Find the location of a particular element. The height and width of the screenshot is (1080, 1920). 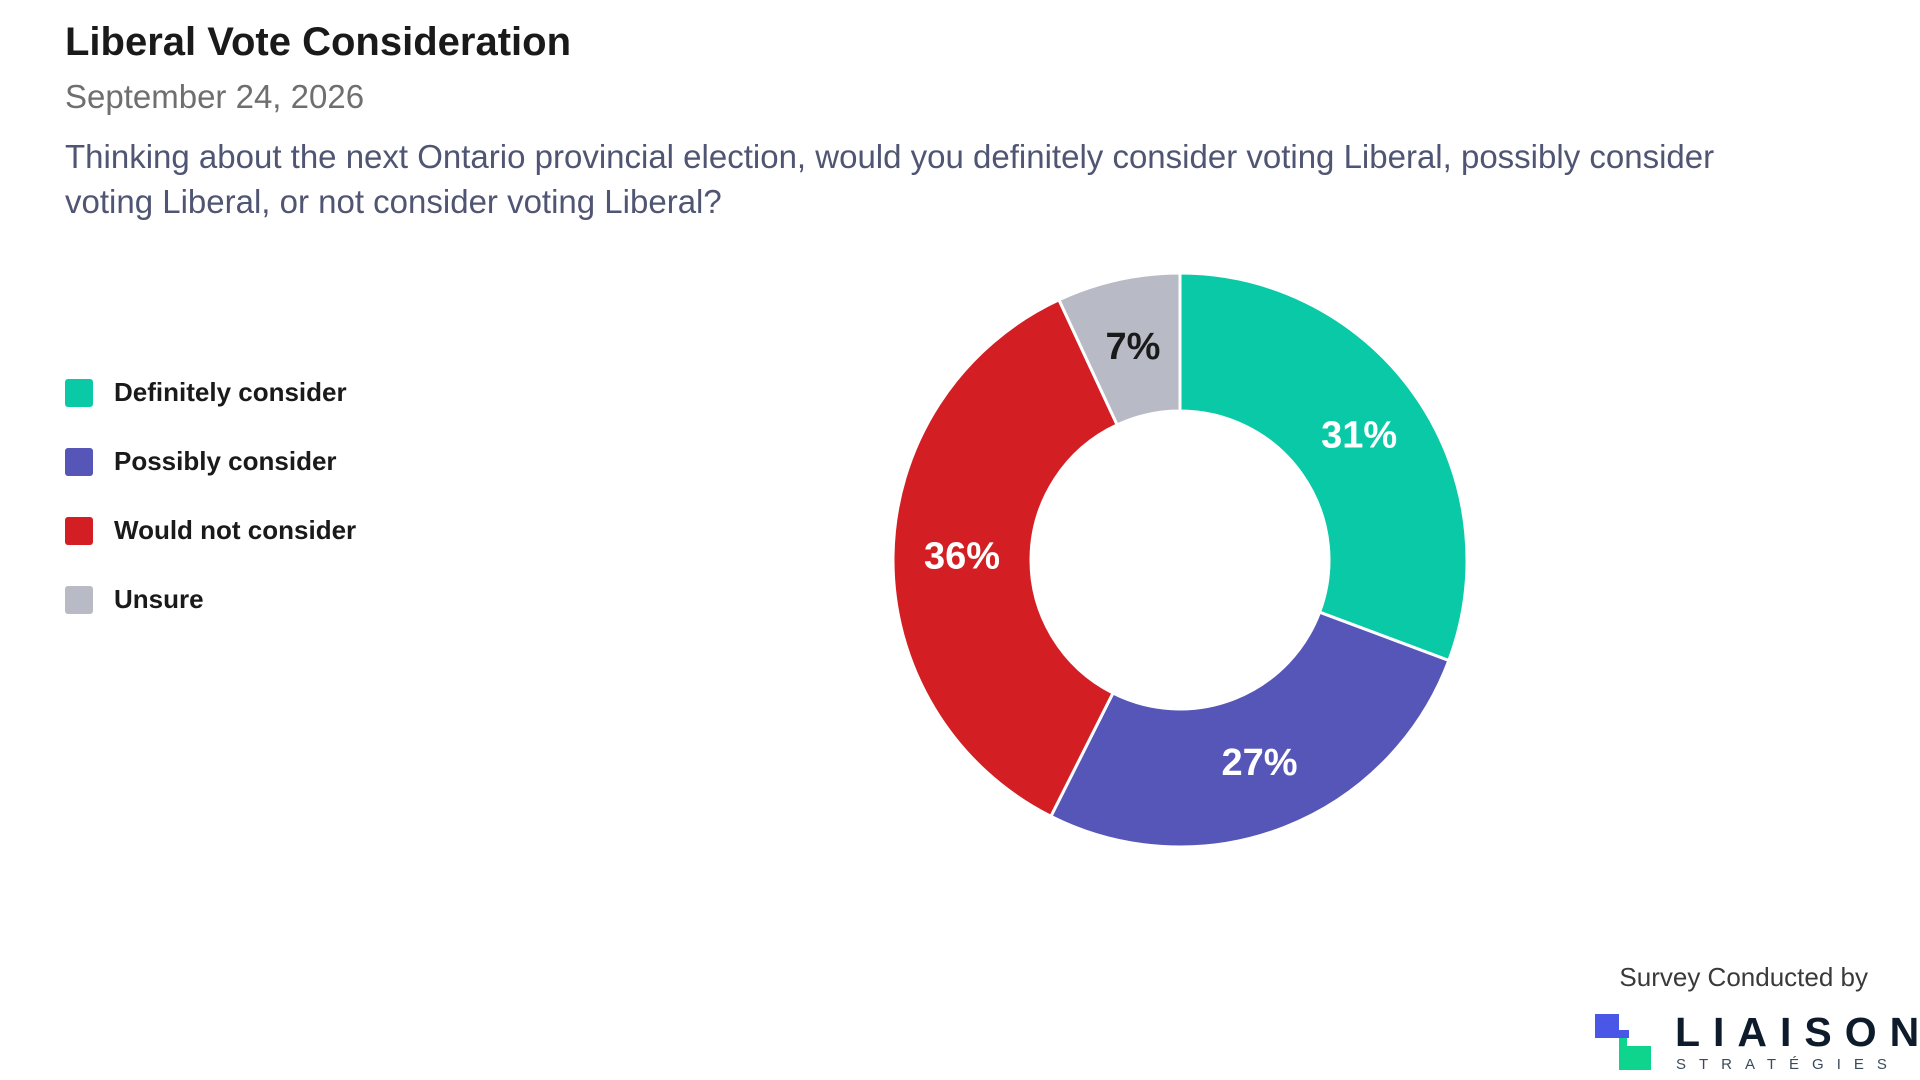

survey-credit: Survey Conducted by is located at coordinates (1743, 977).